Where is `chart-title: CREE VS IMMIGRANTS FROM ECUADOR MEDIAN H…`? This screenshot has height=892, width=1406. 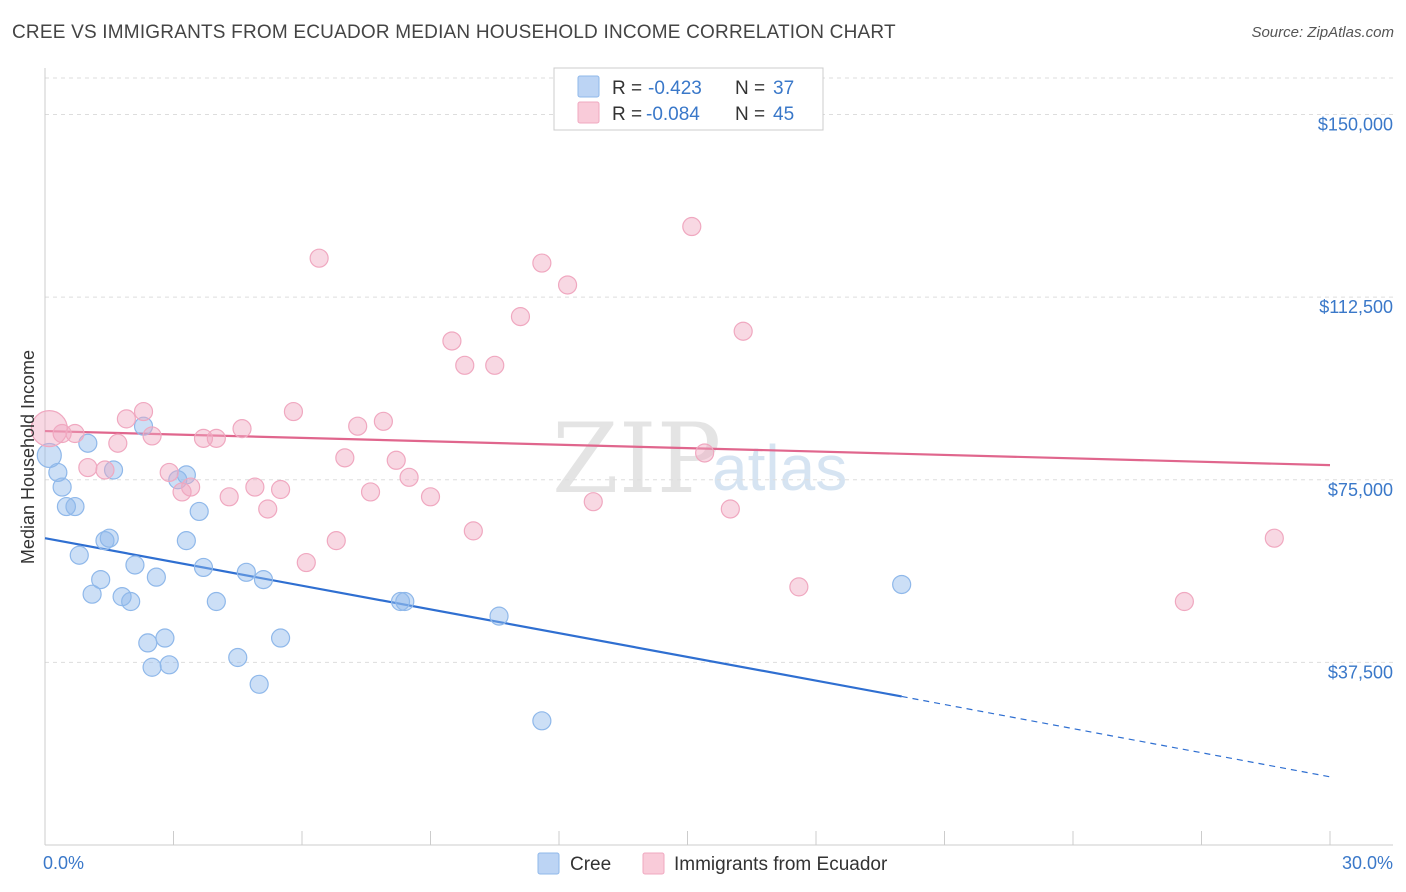
chart-title: CREE VS IMMIGRANTS FROM ECUADOR MEDIAN H… is located at coordinates (454, 32).